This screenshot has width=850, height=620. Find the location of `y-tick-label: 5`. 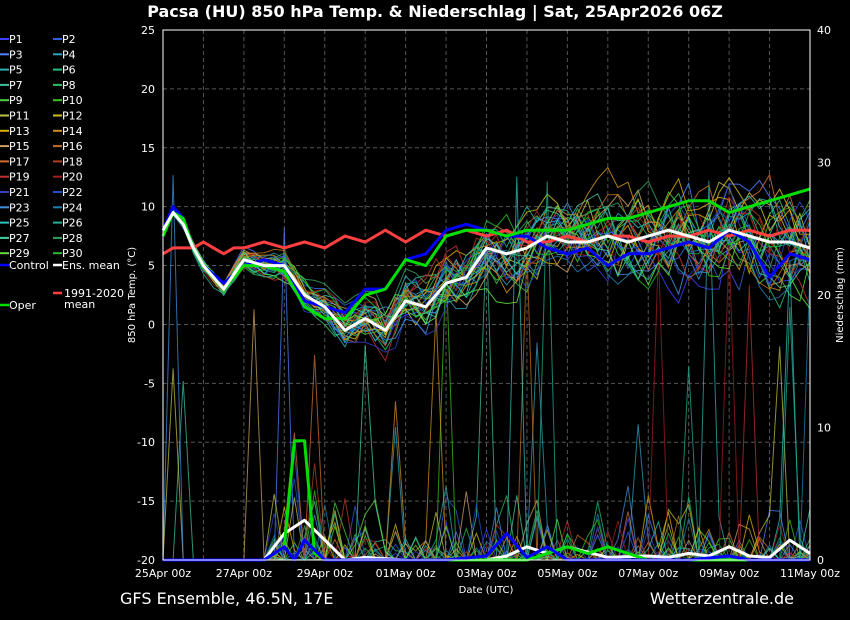

y-tick-label: 5 is located at coordinates (151, 266).